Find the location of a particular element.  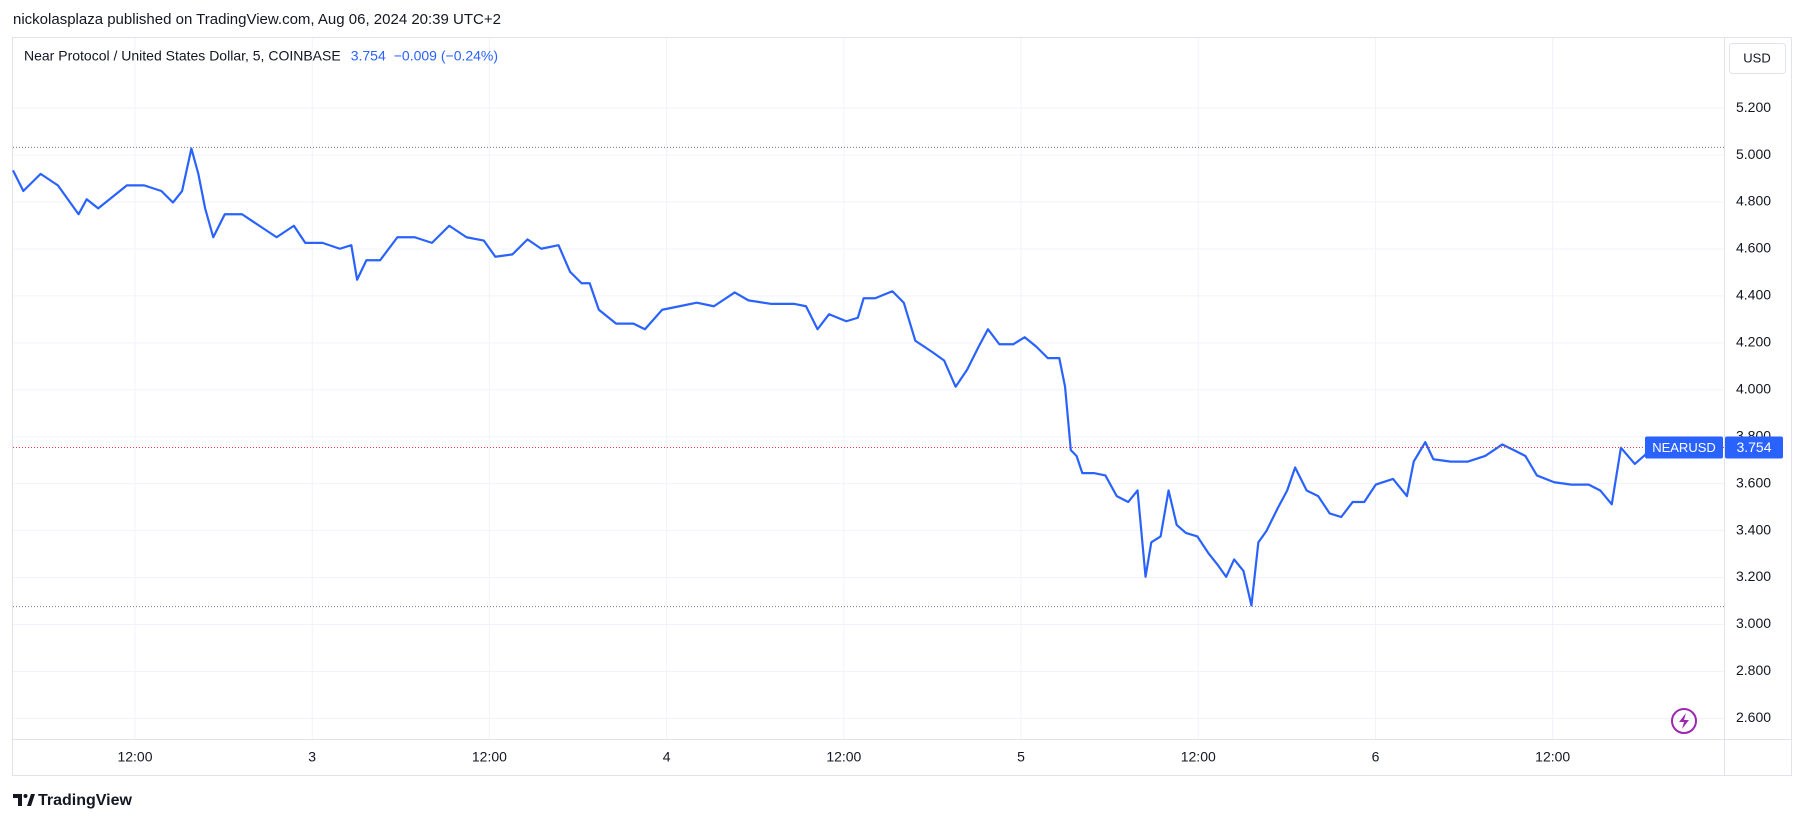

y-tick-label: 4.200 is located at coordinates (1753, 342).